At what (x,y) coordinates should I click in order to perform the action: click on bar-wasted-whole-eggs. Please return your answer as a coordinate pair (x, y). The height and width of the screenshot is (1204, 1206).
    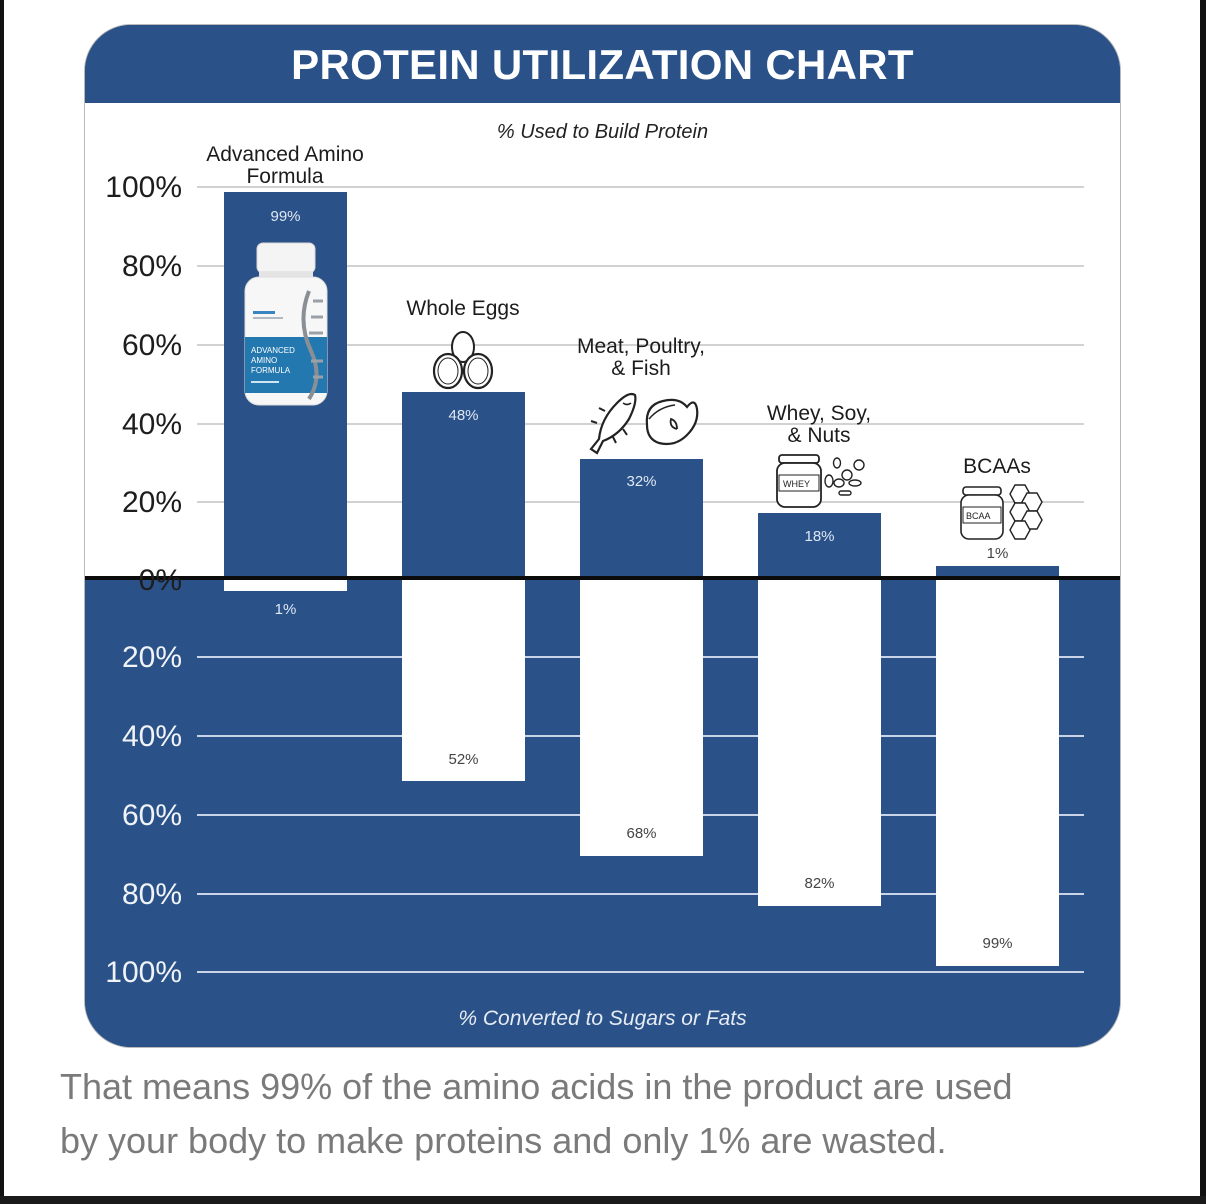
    Looking at the image, I should click on (463, 680).